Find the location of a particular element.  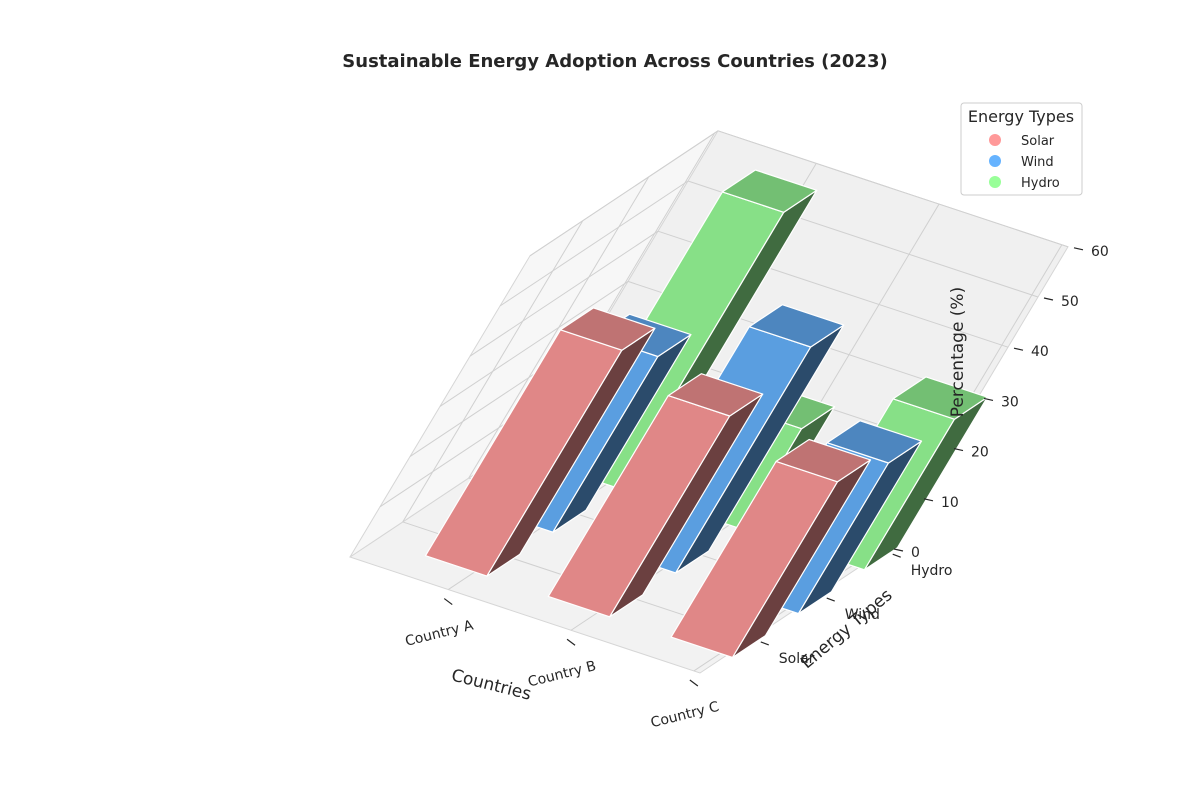

z-gridline-back is located at coordinates (893, 189).